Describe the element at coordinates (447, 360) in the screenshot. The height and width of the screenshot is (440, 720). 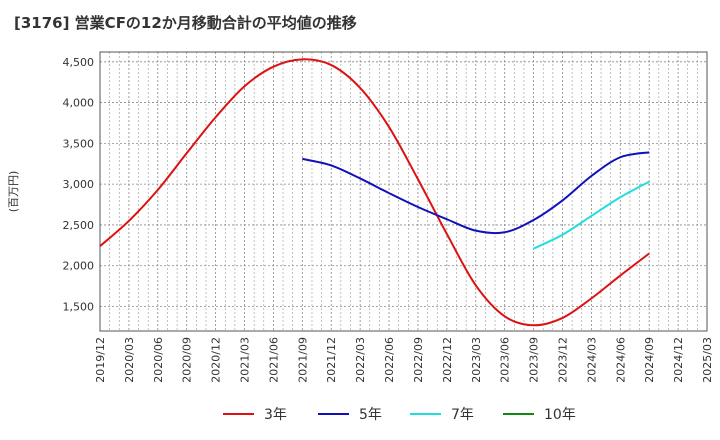
I see `x-tick-label-2022/12: 2022/12` at that location.